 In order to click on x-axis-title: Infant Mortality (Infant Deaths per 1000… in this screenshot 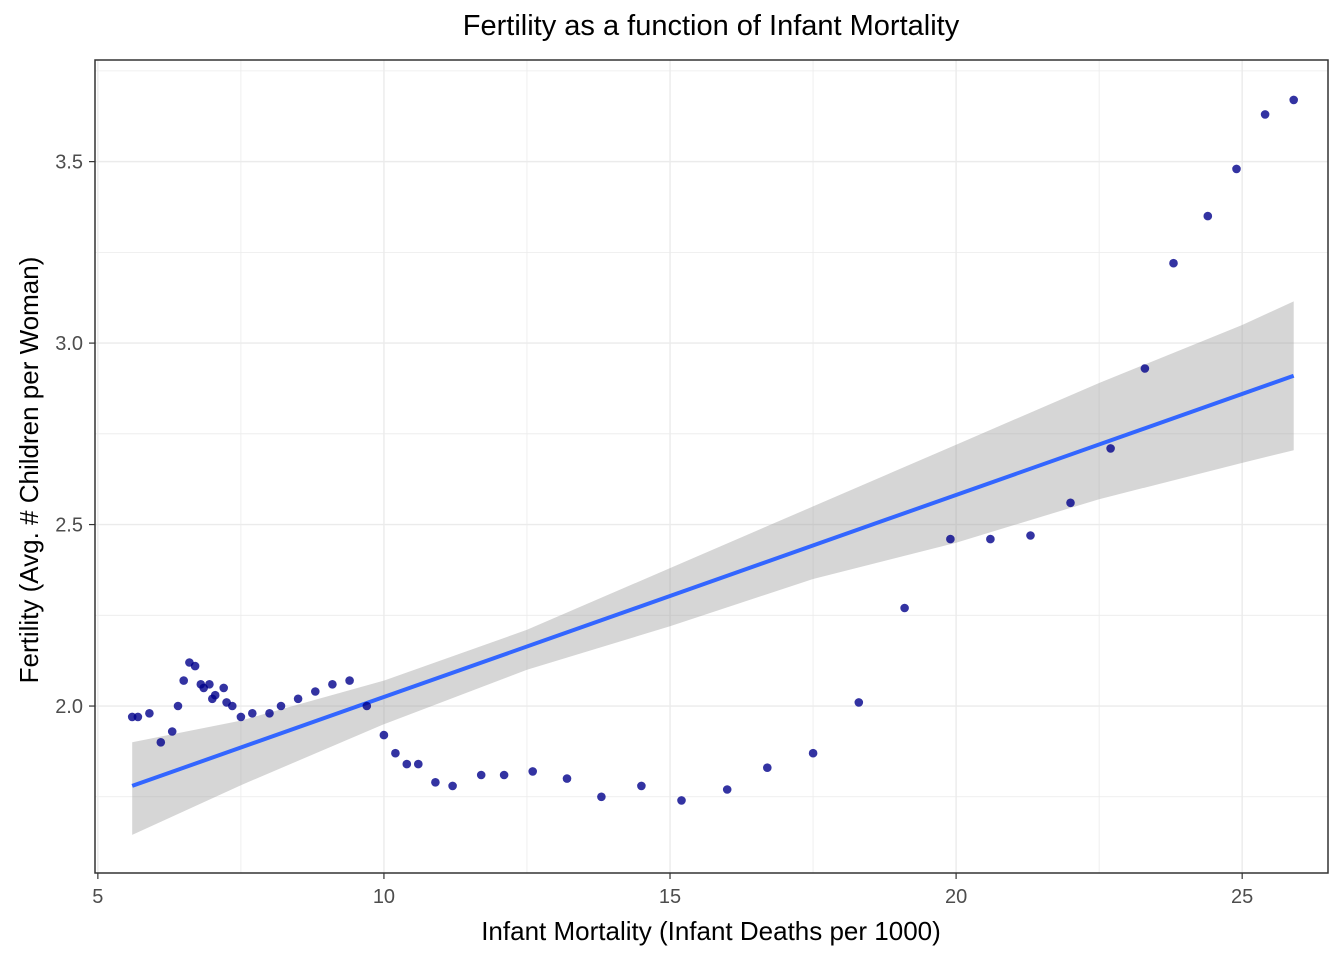, I will do `click(711, 931)`.